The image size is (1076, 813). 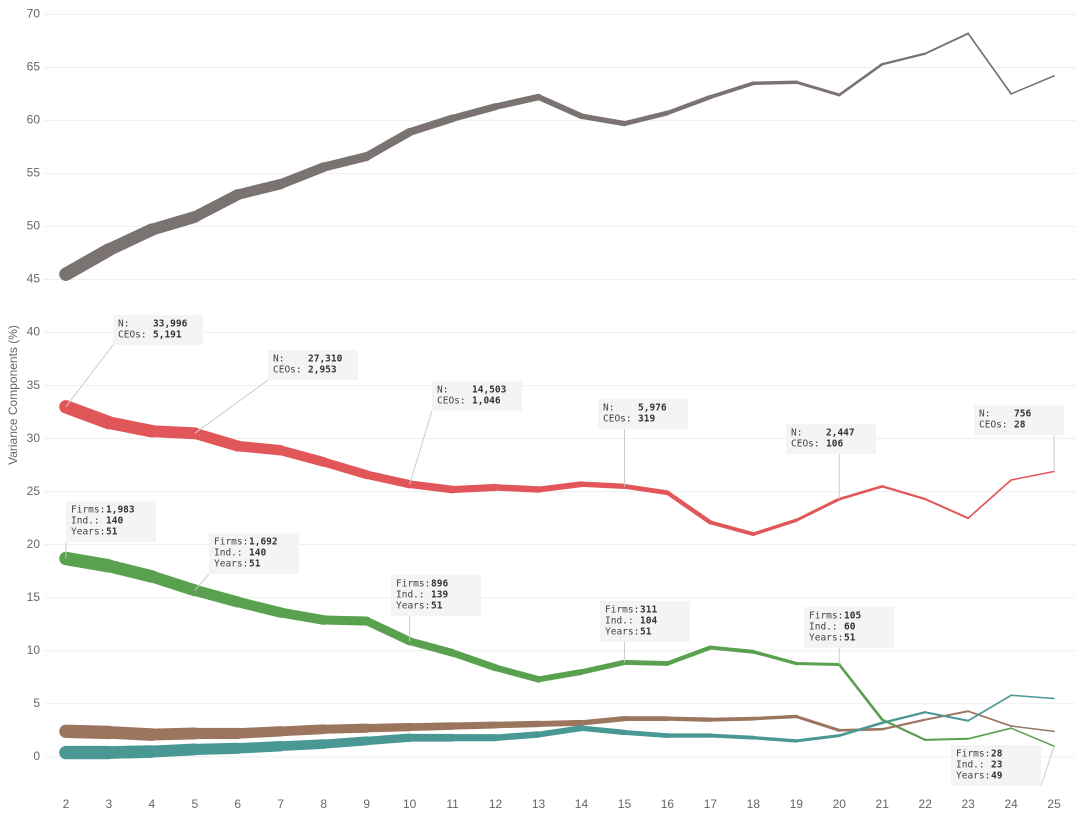 I want to click on y-tick-label: 10, so click(x=34, y=650).